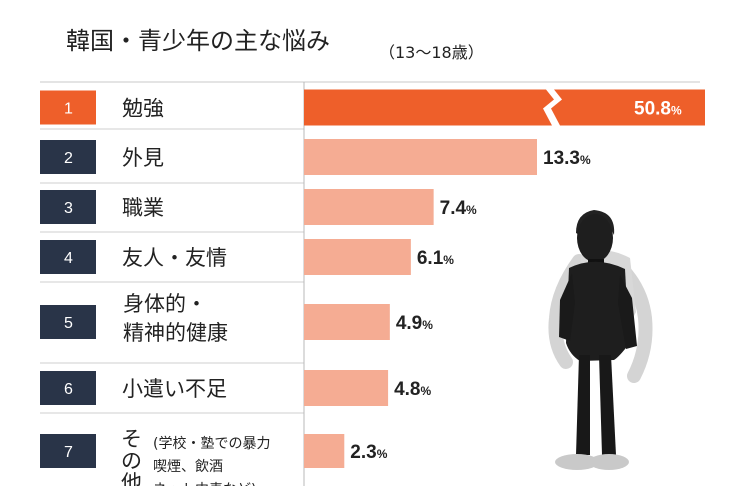  What do you see at coordinates (143, 208) in the screenshot?
I see `category-label-3: 職業` at bounding box center [143, 208].